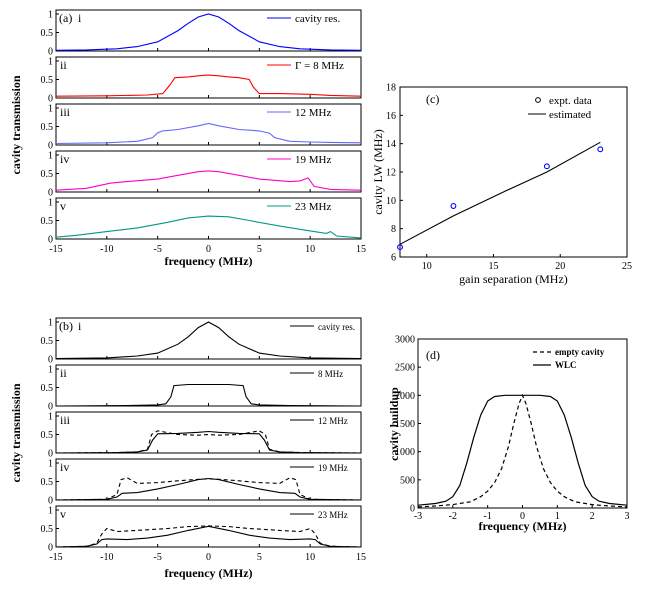  Describe the element at coordinates (627, 516) in the screenshot. I see `x-tick-label: 3` at that location.